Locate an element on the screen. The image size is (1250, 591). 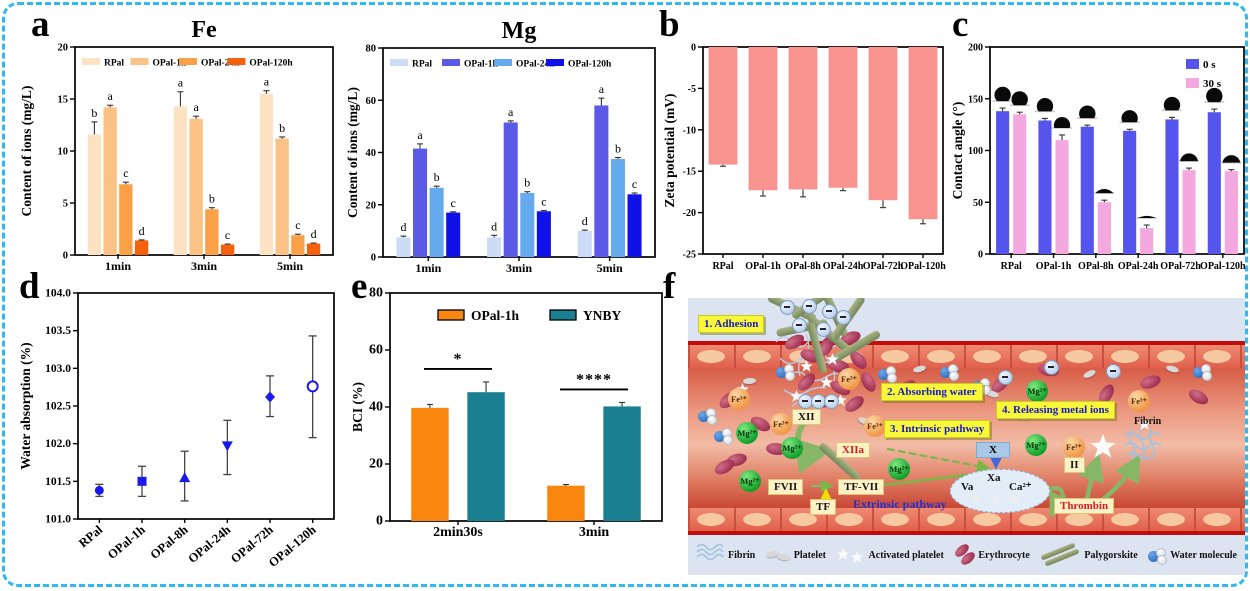
prothrombinase-complex: Va Xa Ca²⁺ is located at coordinates (1000, 491).